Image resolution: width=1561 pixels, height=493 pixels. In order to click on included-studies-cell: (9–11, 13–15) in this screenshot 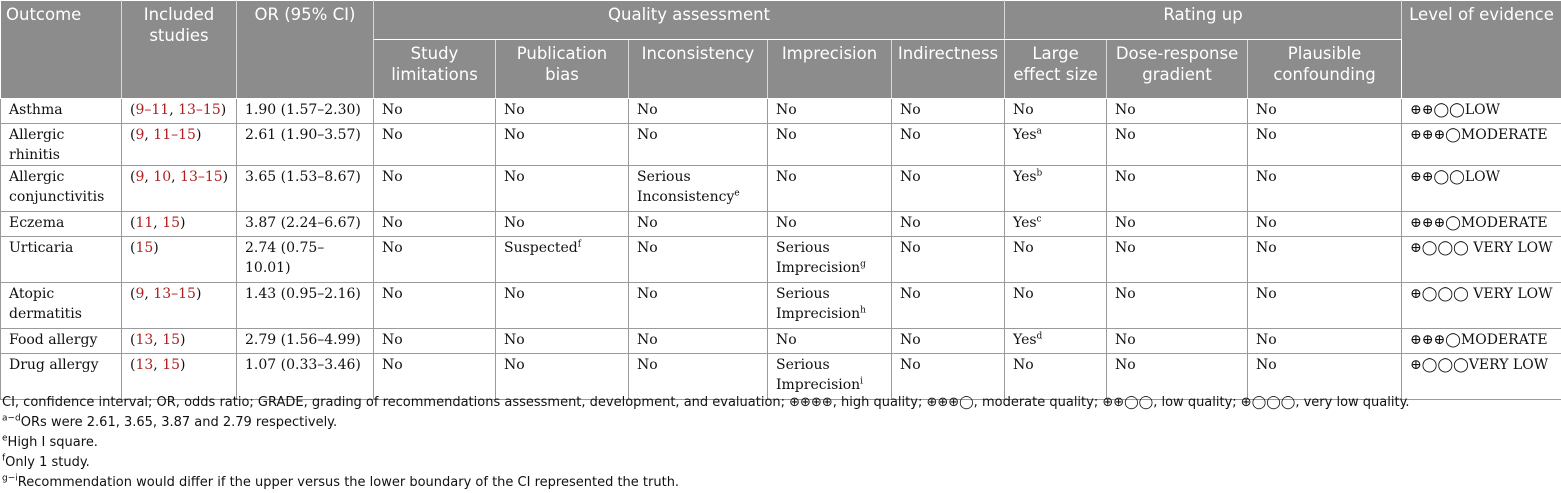, I will do `click(179, 111)`.